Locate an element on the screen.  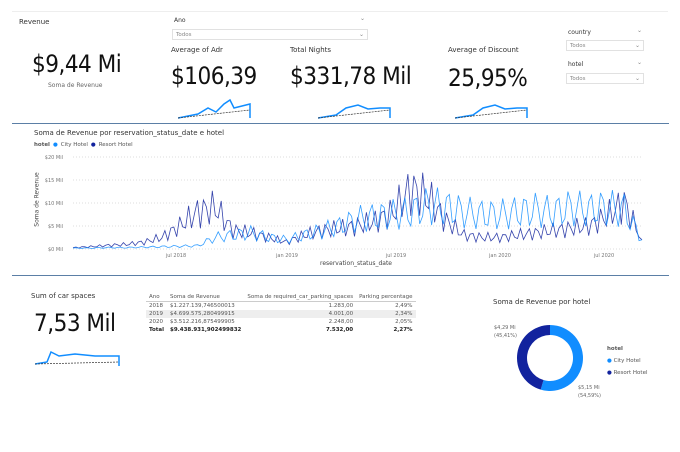
table-cell: $3.512.216,875499905 is located at coordinates (202, 322).